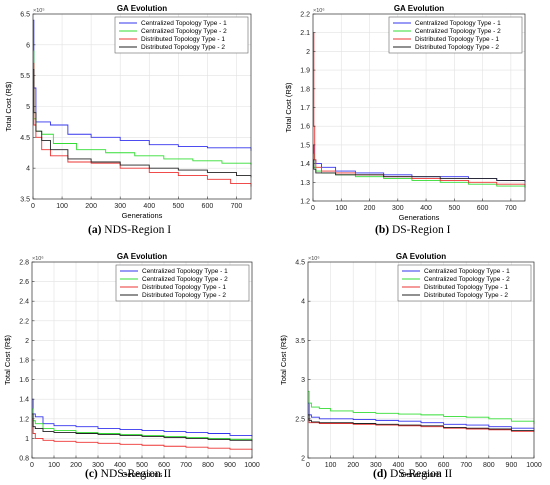 Image resolution: width=550 pixels, height=485 pixels. I want to click on y-exponent-label: ×10⁵, so click(39, 10).